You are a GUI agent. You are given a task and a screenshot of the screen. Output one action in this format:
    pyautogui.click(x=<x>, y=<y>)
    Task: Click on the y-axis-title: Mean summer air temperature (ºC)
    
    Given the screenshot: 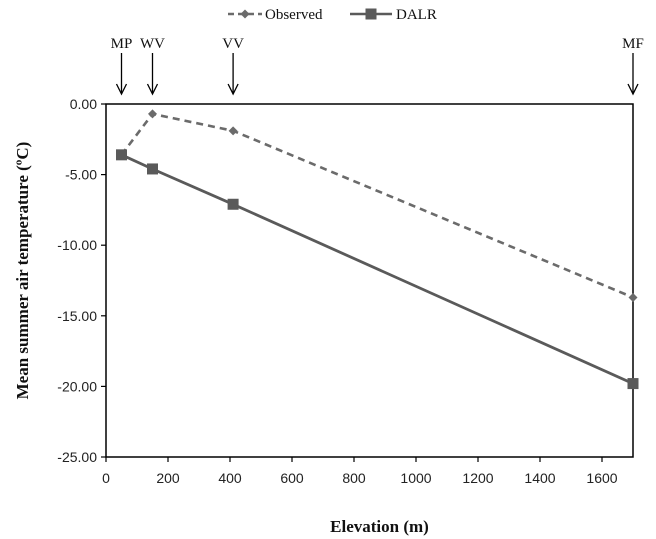 What is the action you would take?
    pyautogui.click(x=22, y=271)
    